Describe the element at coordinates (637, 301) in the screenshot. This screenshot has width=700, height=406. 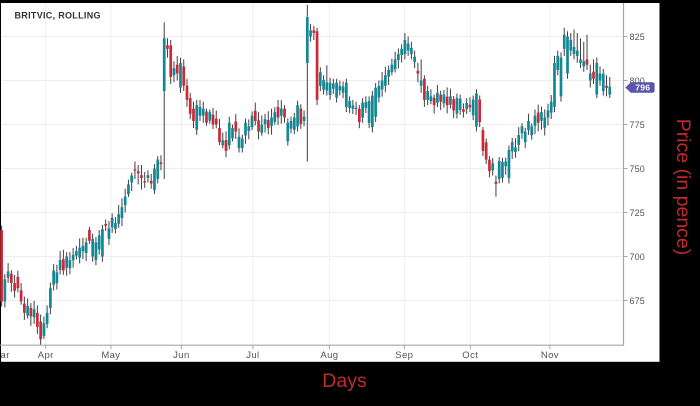
I see `svg-text: 675` at that location.